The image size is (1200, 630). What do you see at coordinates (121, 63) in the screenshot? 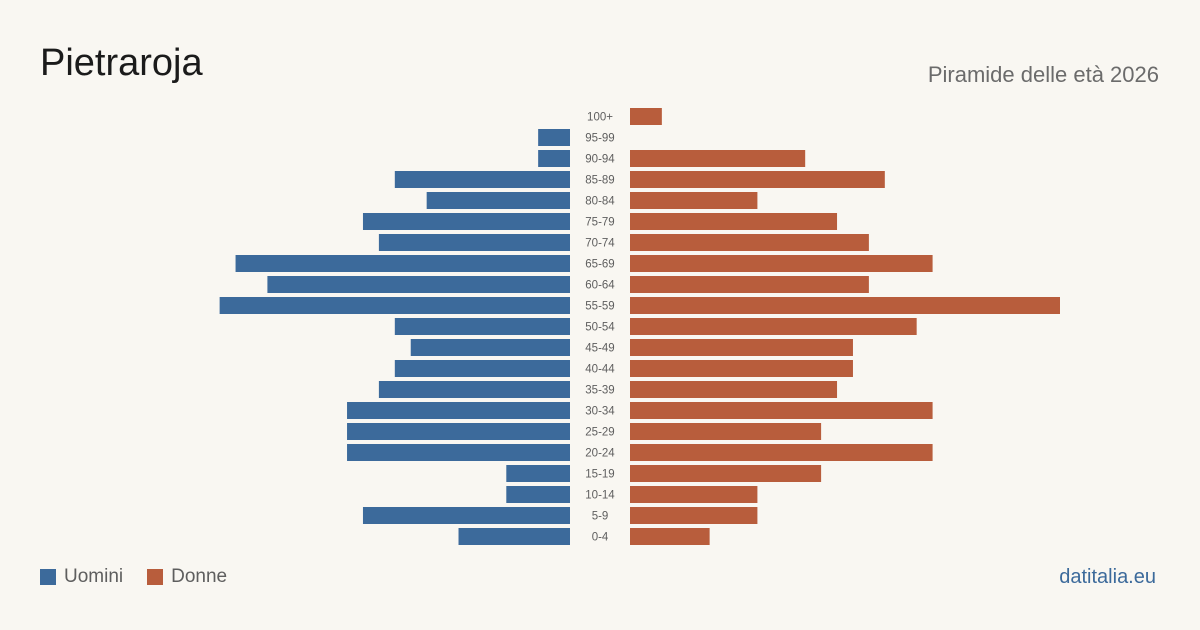
I see `chart-title: Pietraroja` at bounding box center [121, 63].